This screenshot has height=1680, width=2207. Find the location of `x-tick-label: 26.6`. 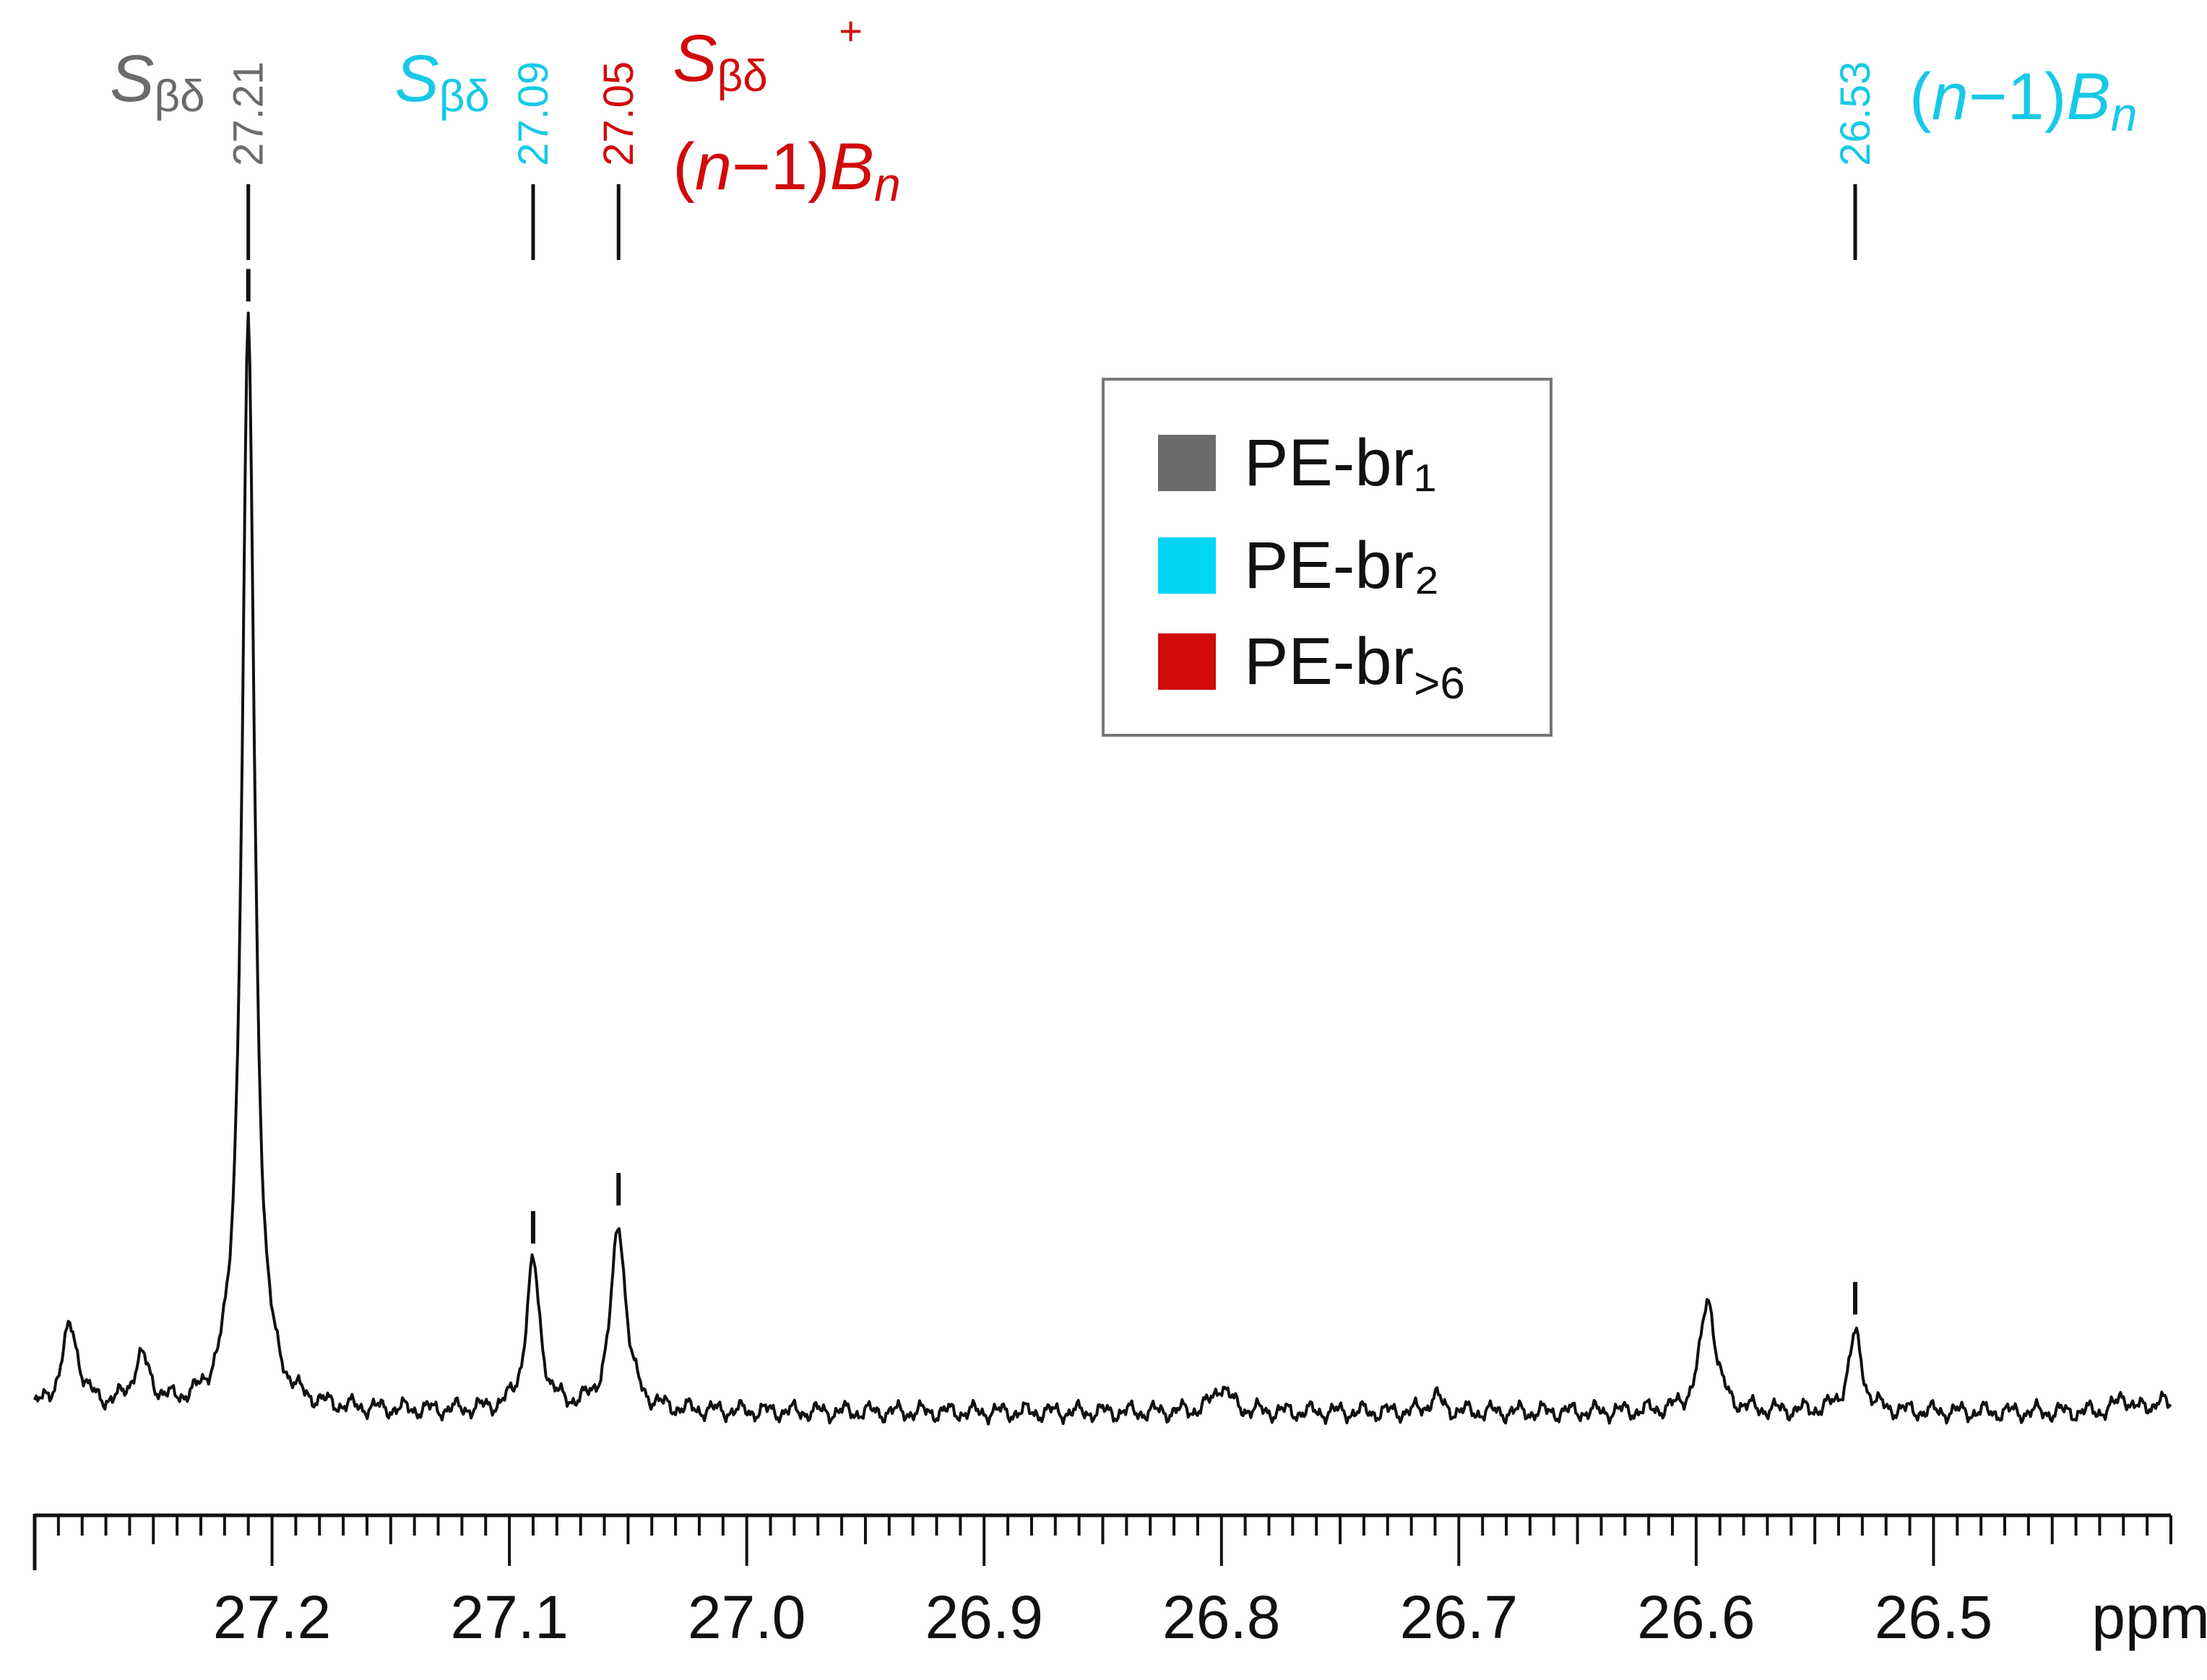

x-tick-label: 26.6 is located at coordinates (1696, 1617).